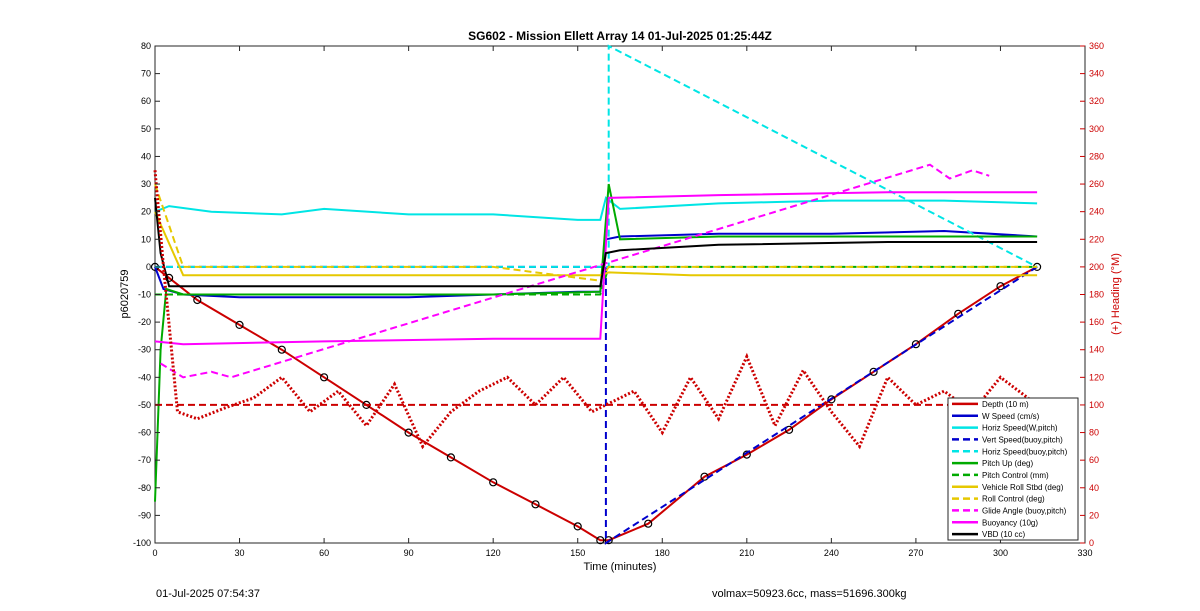  I want to click on x-axis-label: Time (minutes), so click(620, 567).